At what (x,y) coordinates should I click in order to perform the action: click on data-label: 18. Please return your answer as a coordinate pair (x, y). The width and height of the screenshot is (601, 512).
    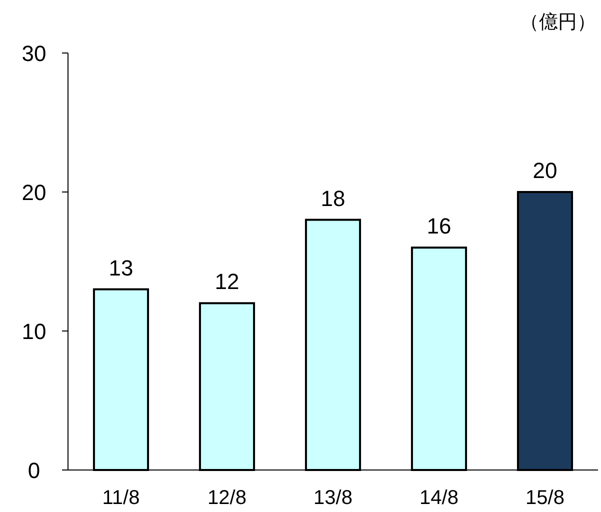
    Looking at the image, I should click on (333, 198).